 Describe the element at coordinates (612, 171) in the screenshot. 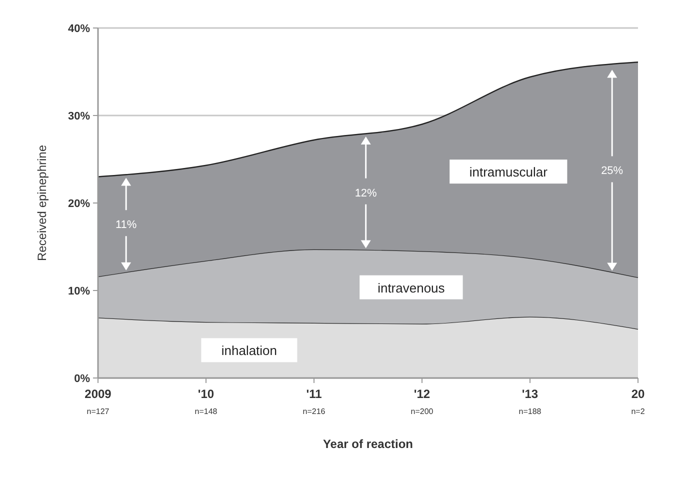

I see `annotation: 25%` at that location.